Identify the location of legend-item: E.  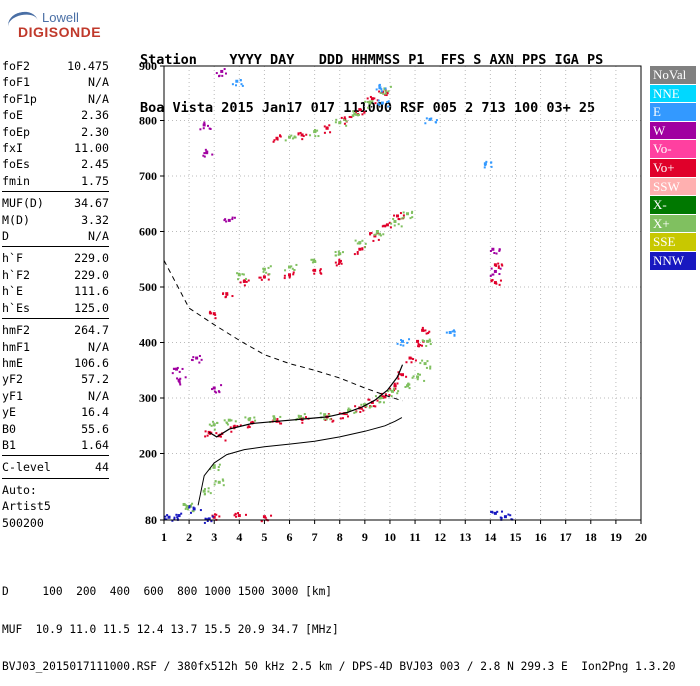
(673, 112).